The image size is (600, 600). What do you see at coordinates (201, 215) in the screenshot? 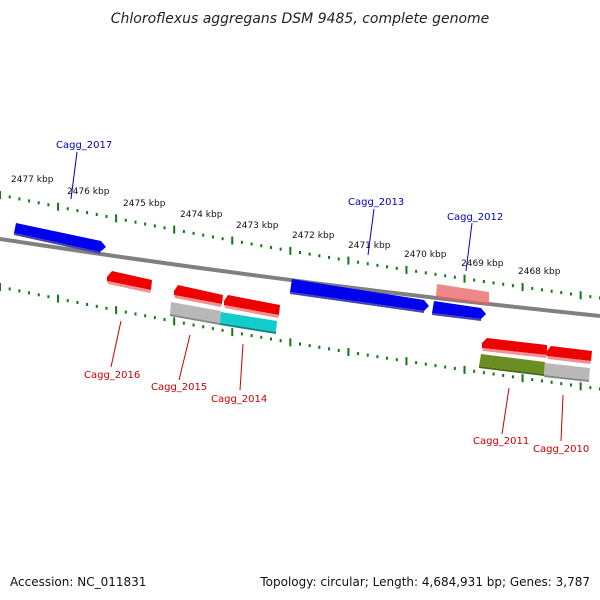
I see `scale-label-2474: 2474 kbp` at bounding box center [201, 215].